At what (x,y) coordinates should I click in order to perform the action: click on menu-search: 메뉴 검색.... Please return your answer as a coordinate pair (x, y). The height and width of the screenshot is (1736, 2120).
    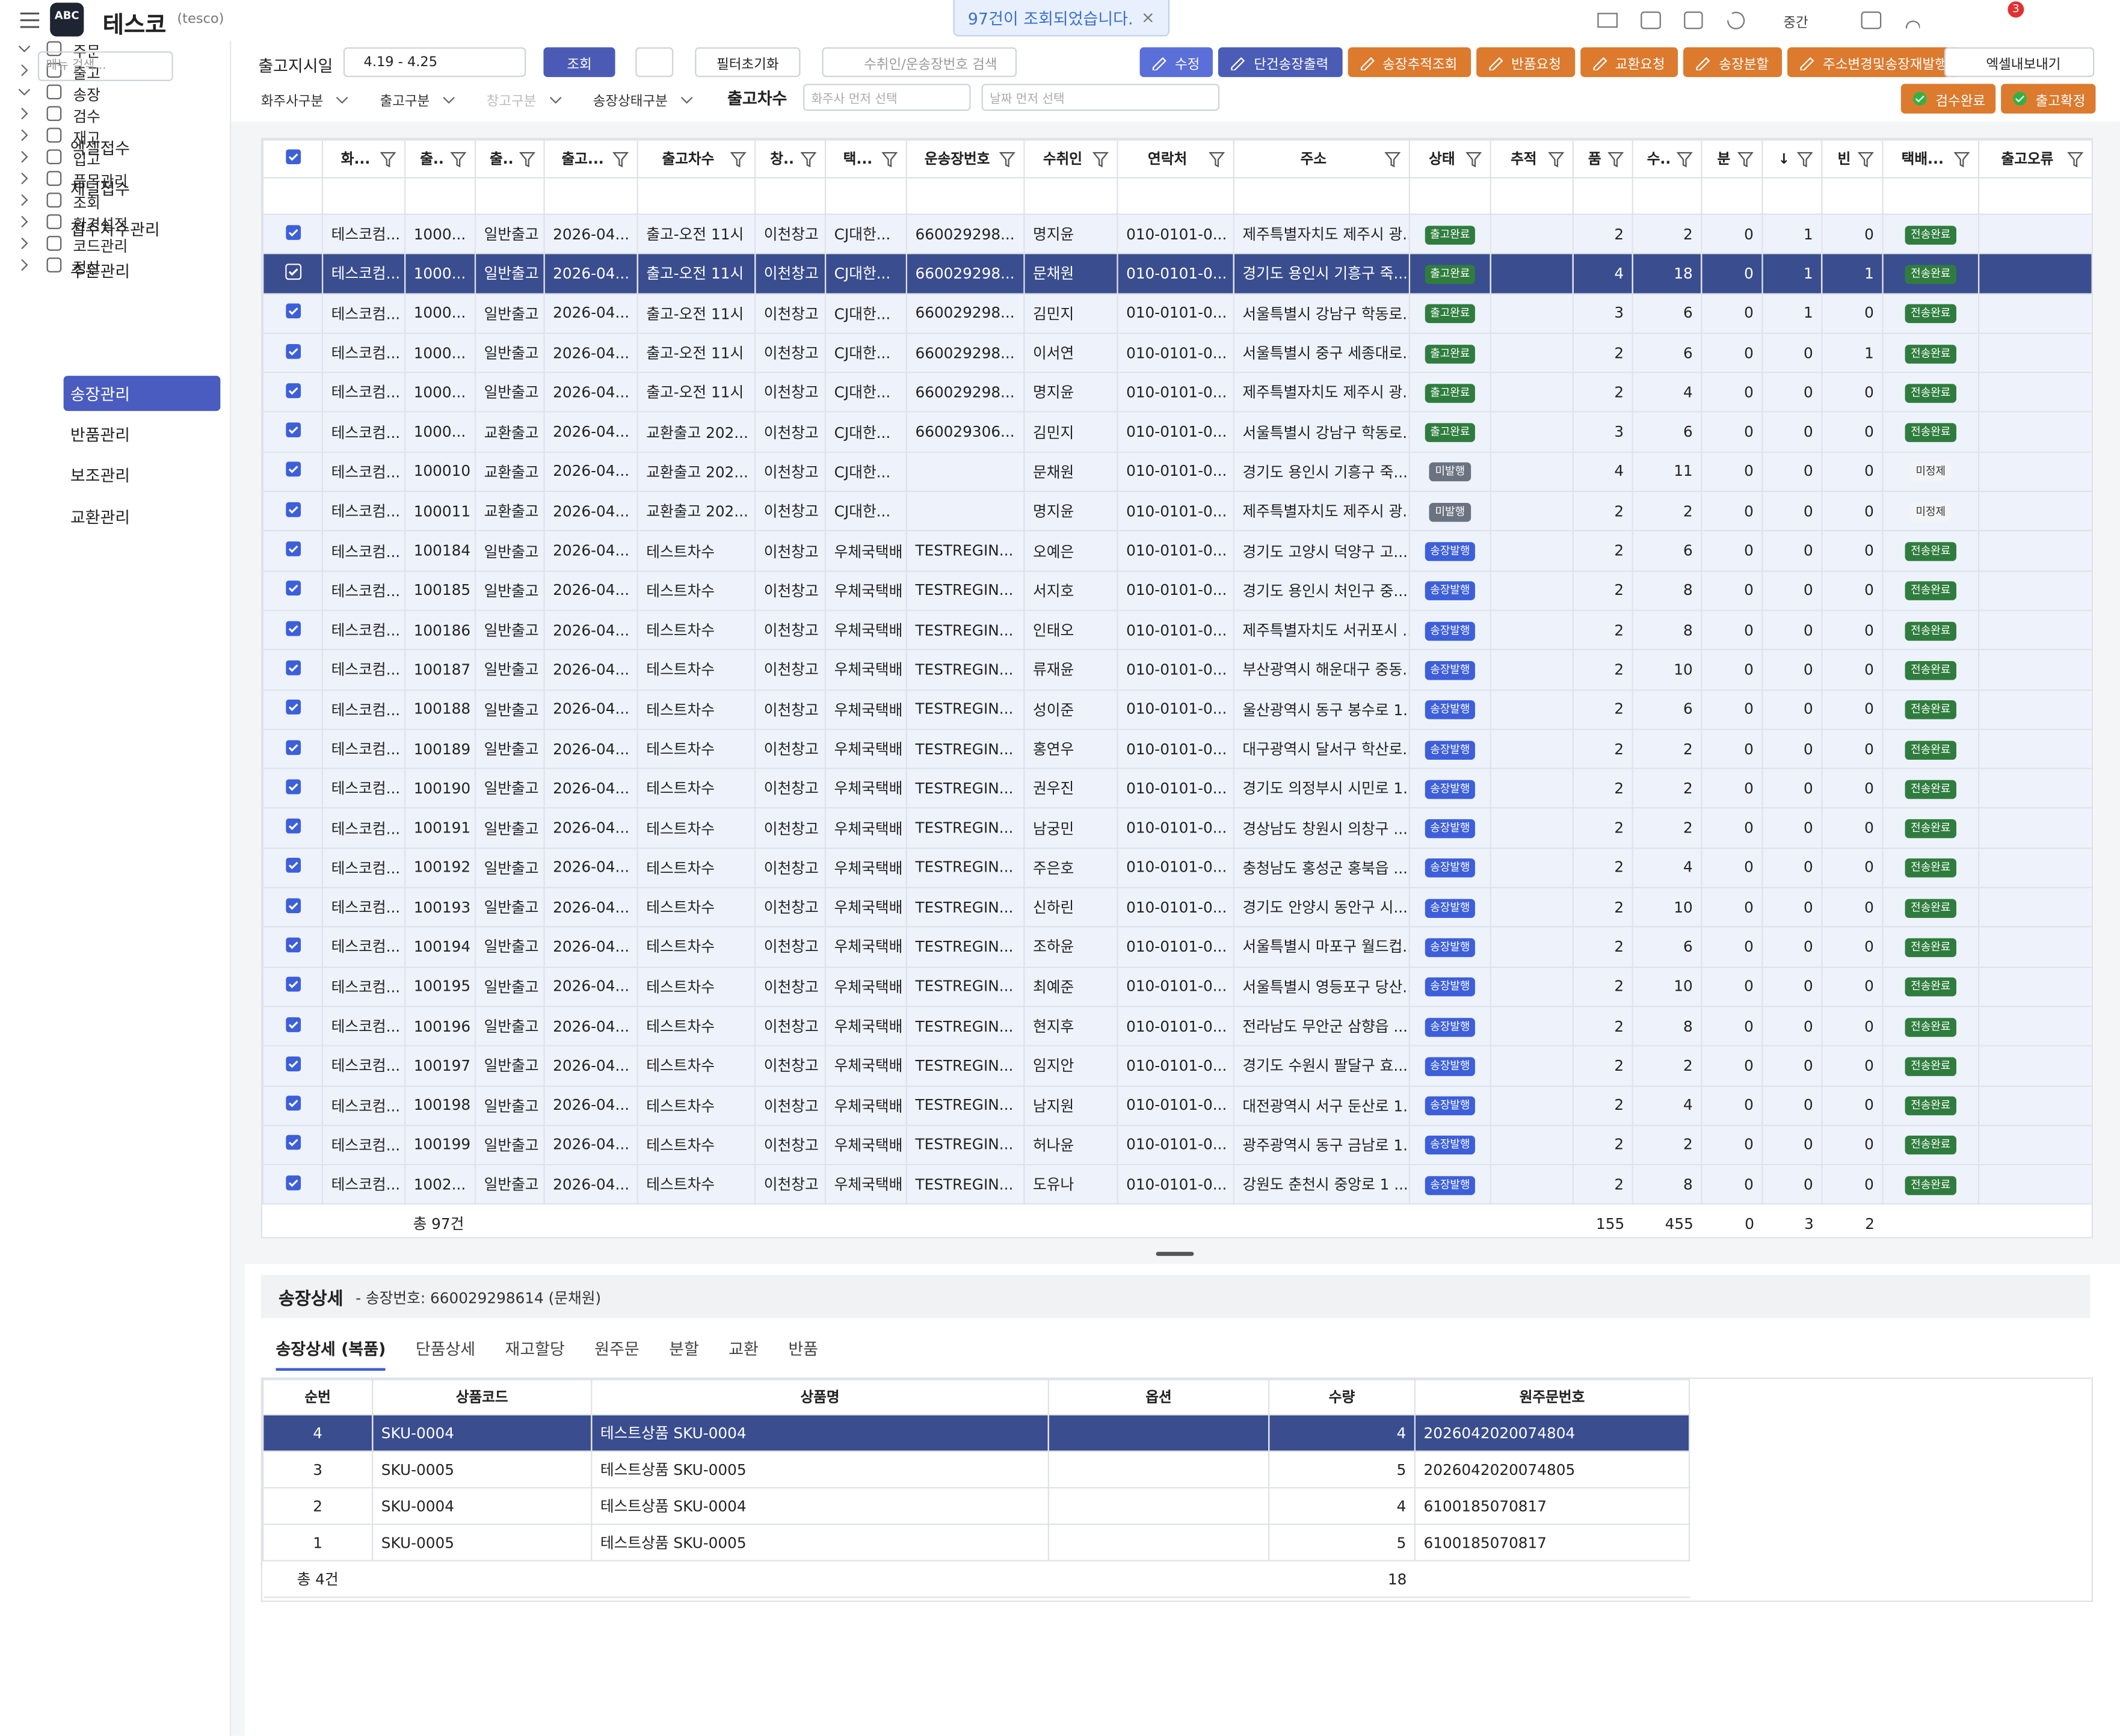
    Looking at the image, I should click on (105, 66).